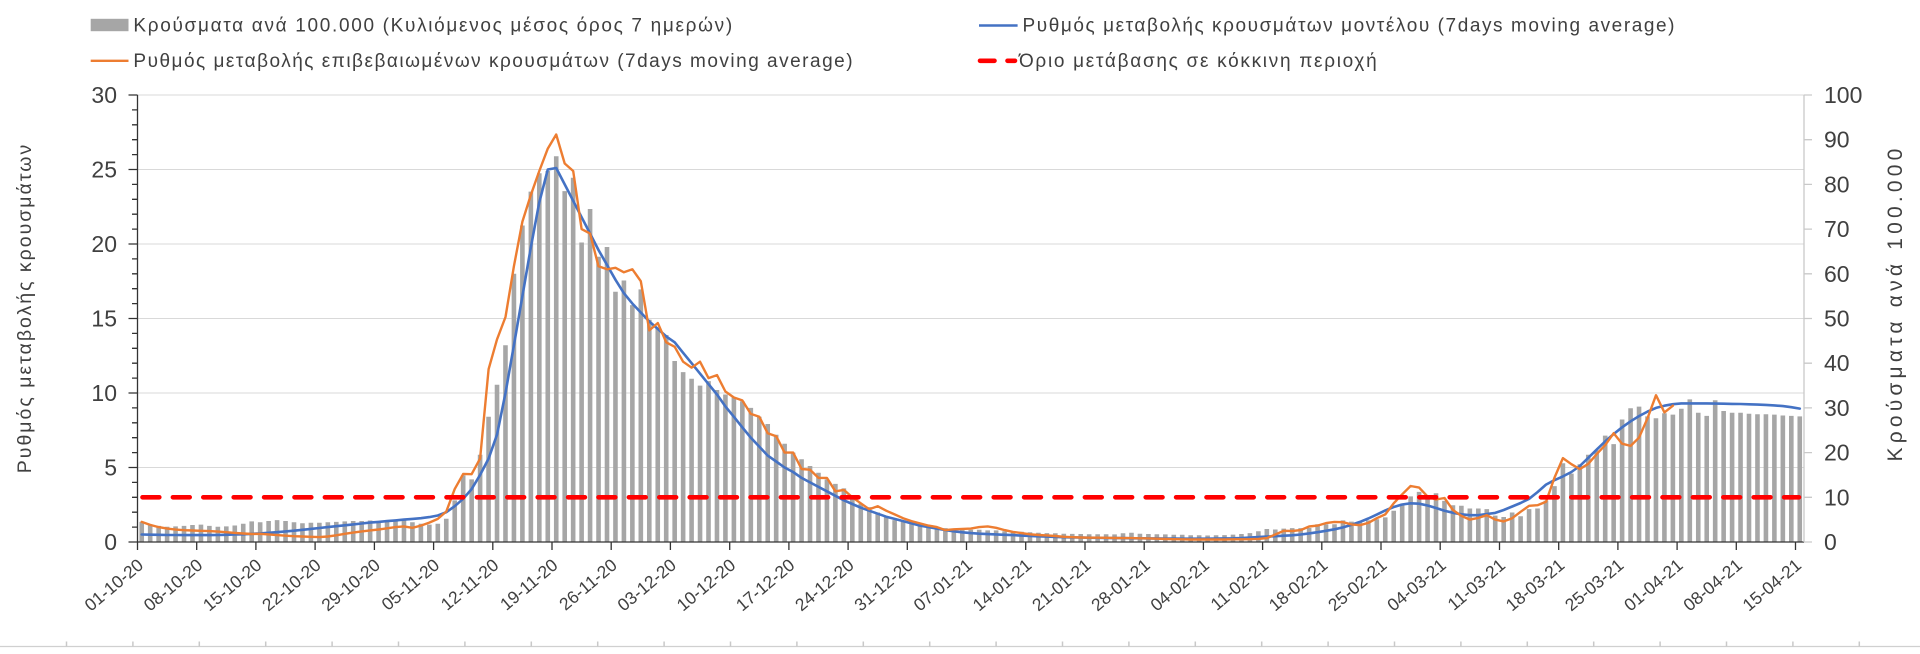 The image size is (1920, 654). I want to click on svg-text: 25, so click(104, 170).